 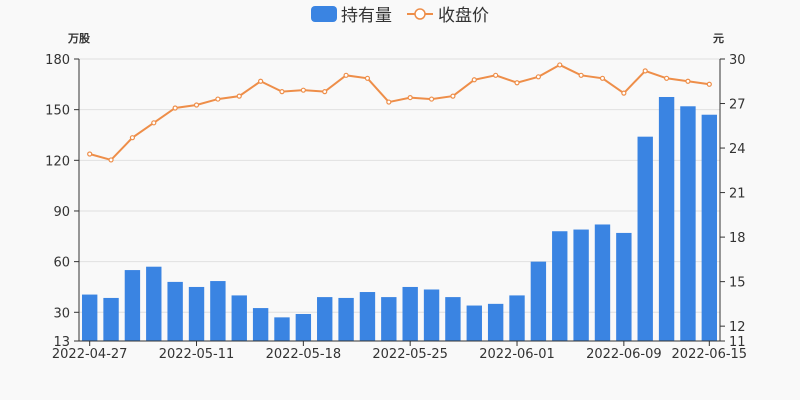 What do you see at coordinates (304, 354) in the screenshot?
I see `x-tick-label-2: 2022-05-18` at bounding box center [304, 354].